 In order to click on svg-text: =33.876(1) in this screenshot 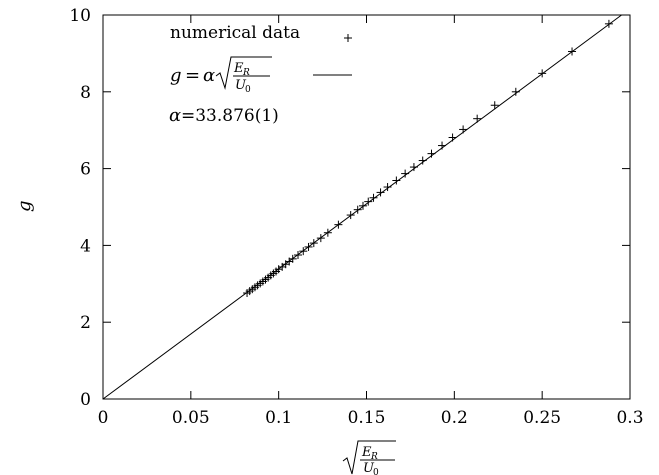, I will do `click(230, 116)`.